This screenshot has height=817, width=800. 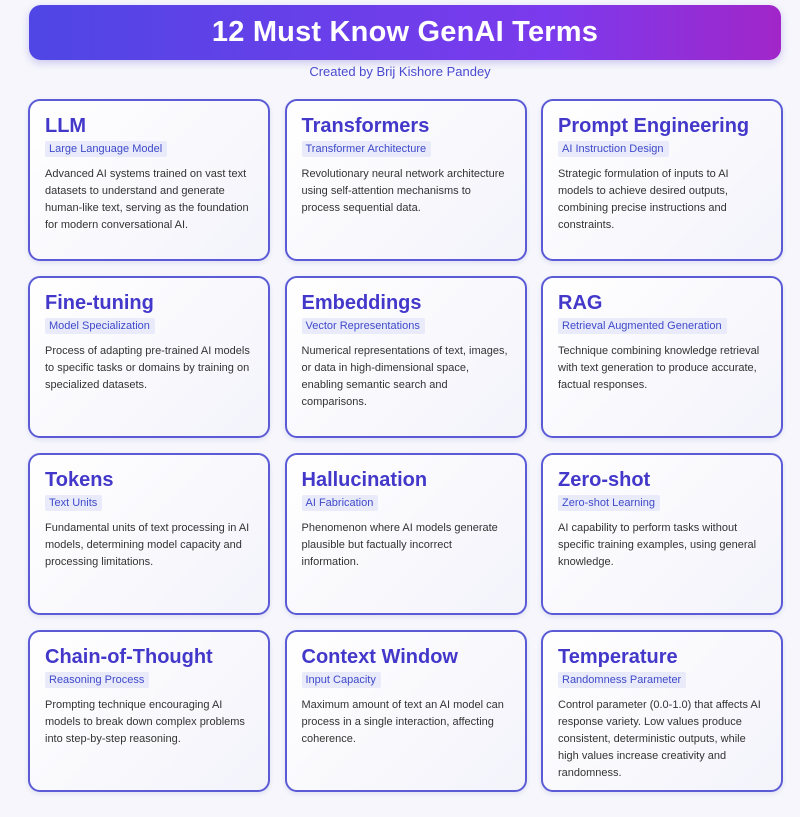 What do you see at coordinates (79, 480) in the screenshot?
I see `term-title: Tokens` at bounding box center [79, 480].